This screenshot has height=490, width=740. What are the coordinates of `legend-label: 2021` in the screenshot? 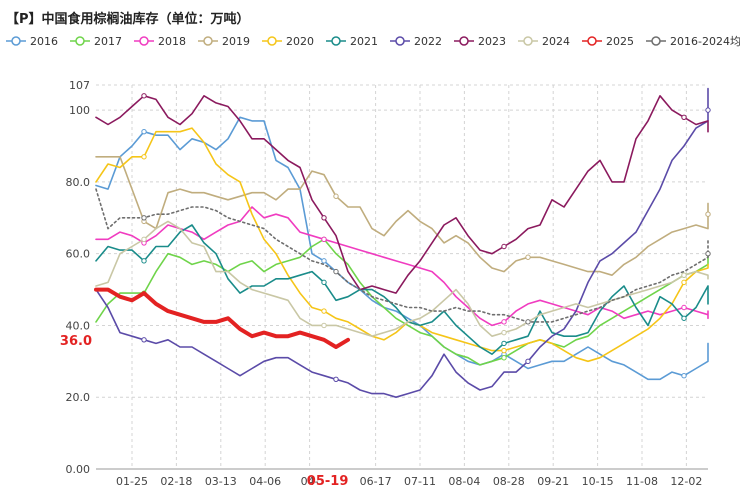 It's located at (364, 41).